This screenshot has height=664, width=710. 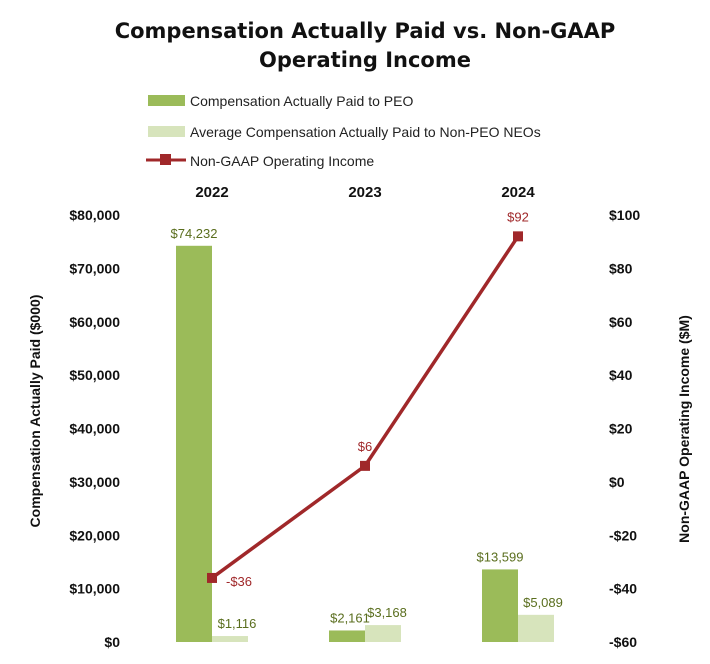 What do you see at coordinates (239, 581) in the screenshot?
I see `data-label-operating-income-2022: -$36` at bounding box center [239, 581].